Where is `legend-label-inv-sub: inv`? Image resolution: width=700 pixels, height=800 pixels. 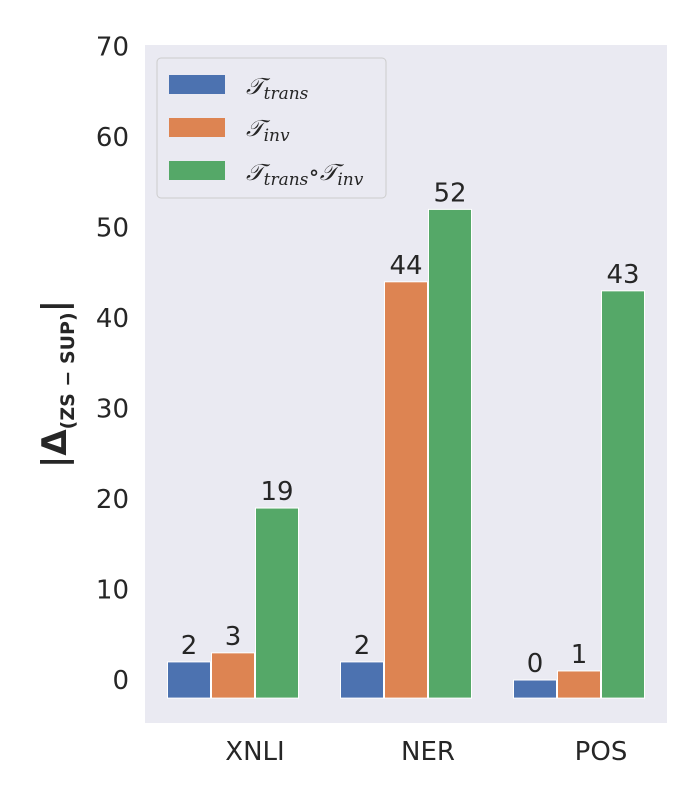 legend-label-inv-sub: inv is located at coordinates (277, 136).